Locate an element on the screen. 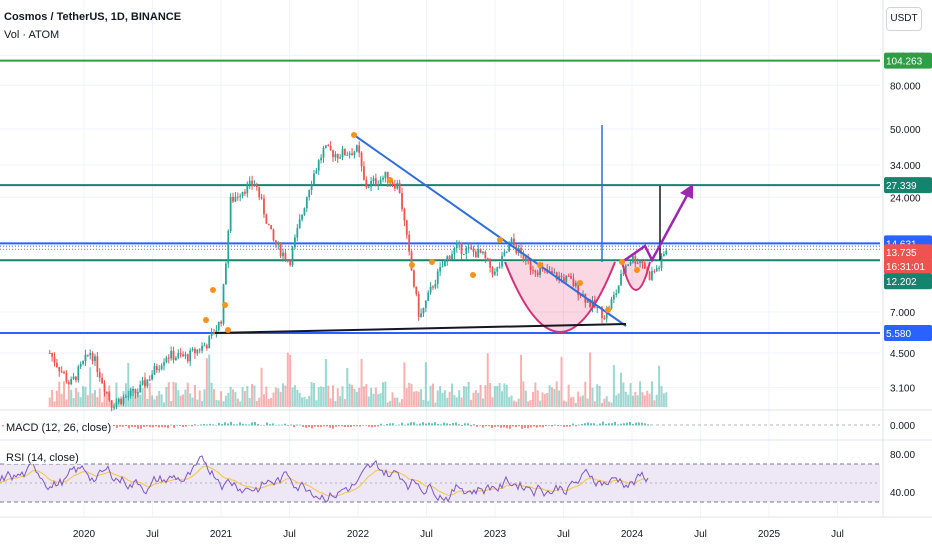  currency-button: USDT is located at coordinates (904, 19).